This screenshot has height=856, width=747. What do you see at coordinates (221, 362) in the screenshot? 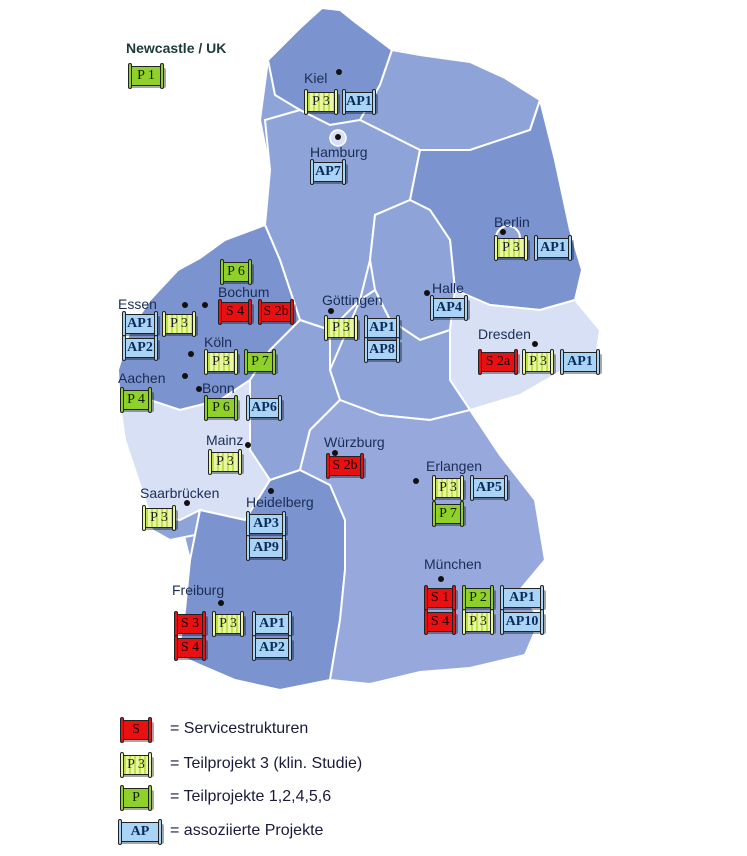
I see `tag-koeln-p3: P 3` at bounding box center [221, 362].